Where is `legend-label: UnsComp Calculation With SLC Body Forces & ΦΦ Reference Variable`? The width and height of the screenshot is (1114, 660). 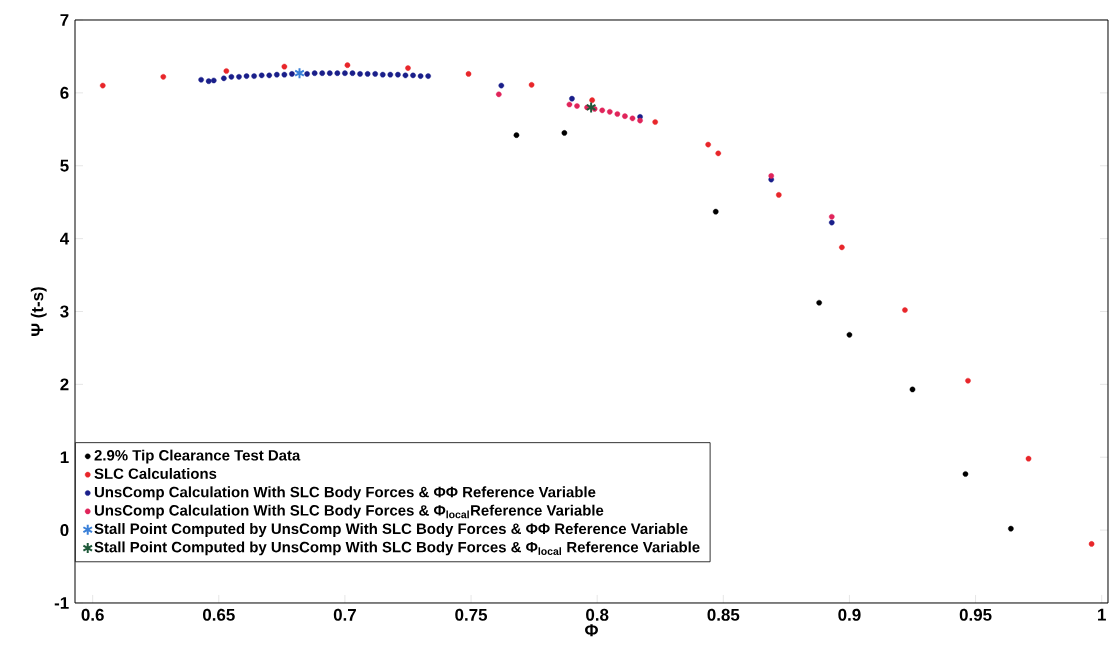 legend-label: UnsComp Calculation With SLC Body Forces & ΦΦ Reference Variable is located at coordinates (345, 493).